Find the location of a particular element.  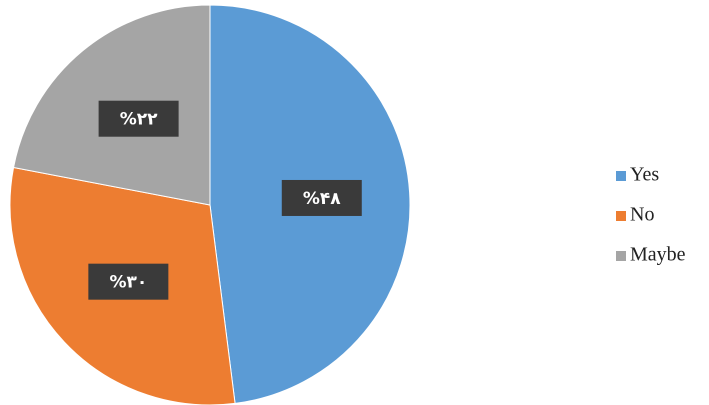

data-label: %۲۲ is located at coordinates (138, 118).